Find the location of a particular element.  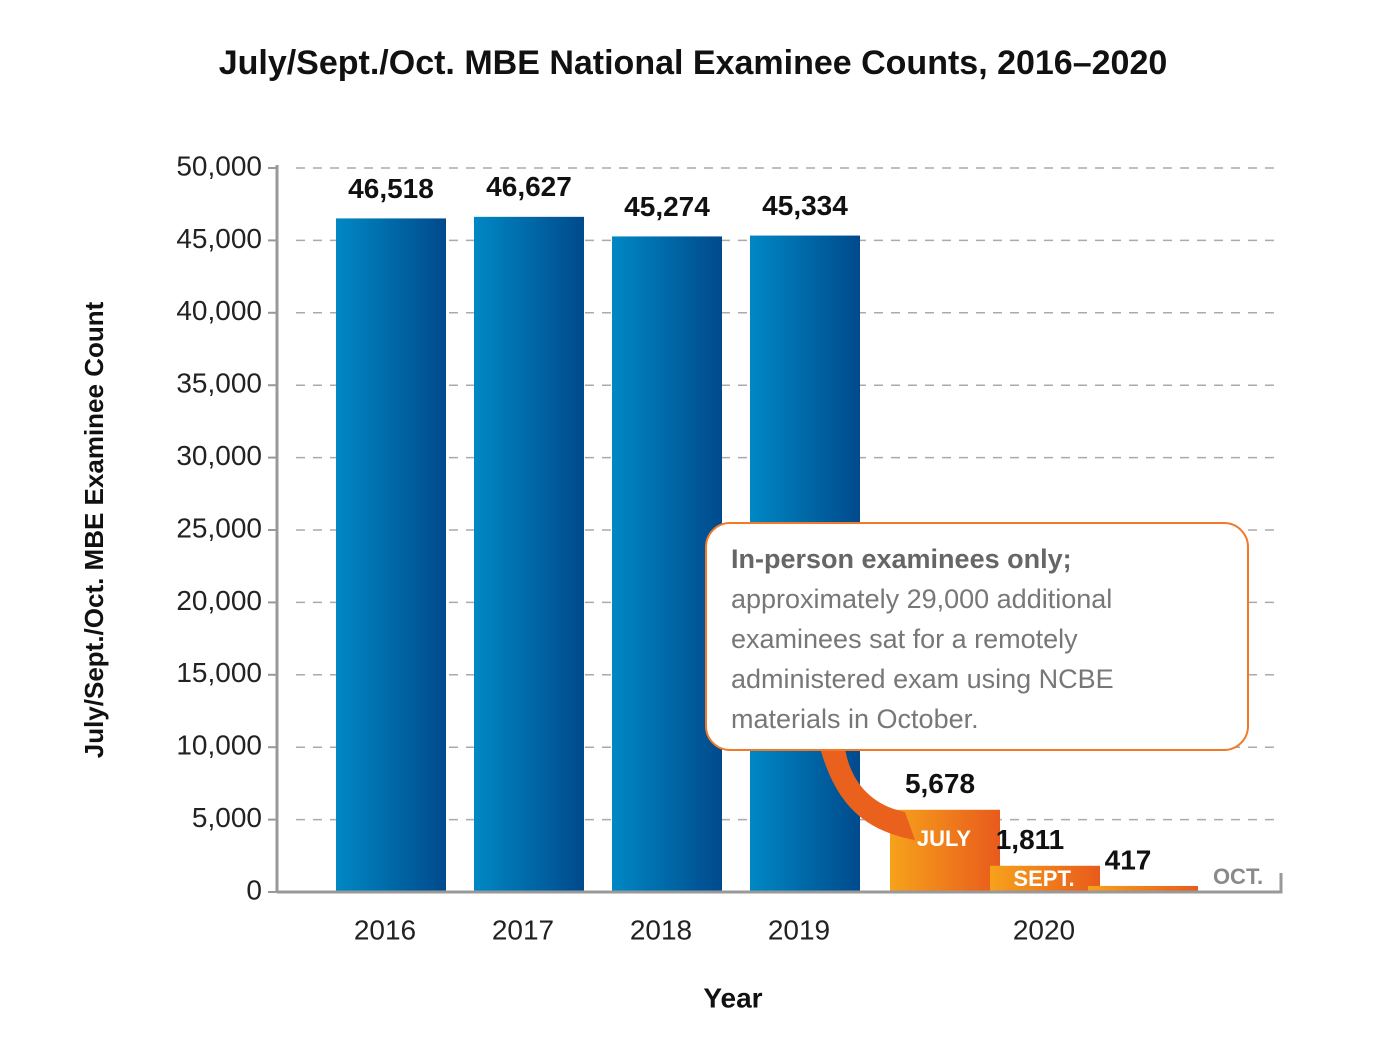

x-axis-line is located at coordinates (780, 883).